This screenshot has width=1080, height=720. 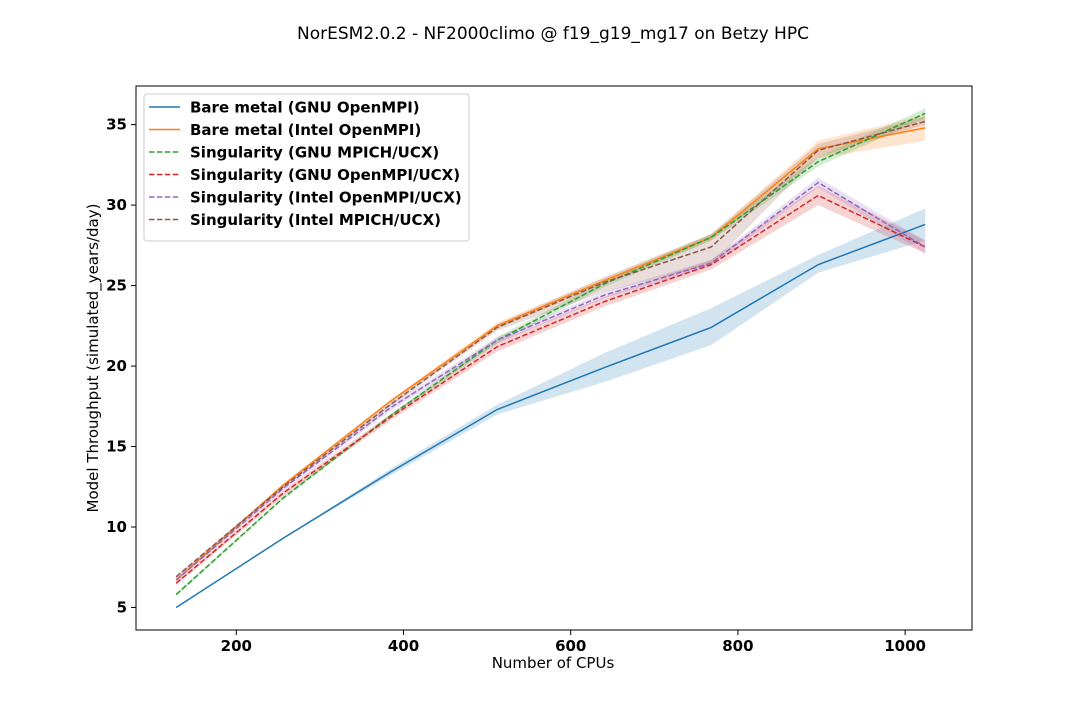 What do you see at coordinates (93, 358) in the screenshot?
I see `y-axis-label: Model Throughput (simulated_years/day)` at bounding box center [93, 358].